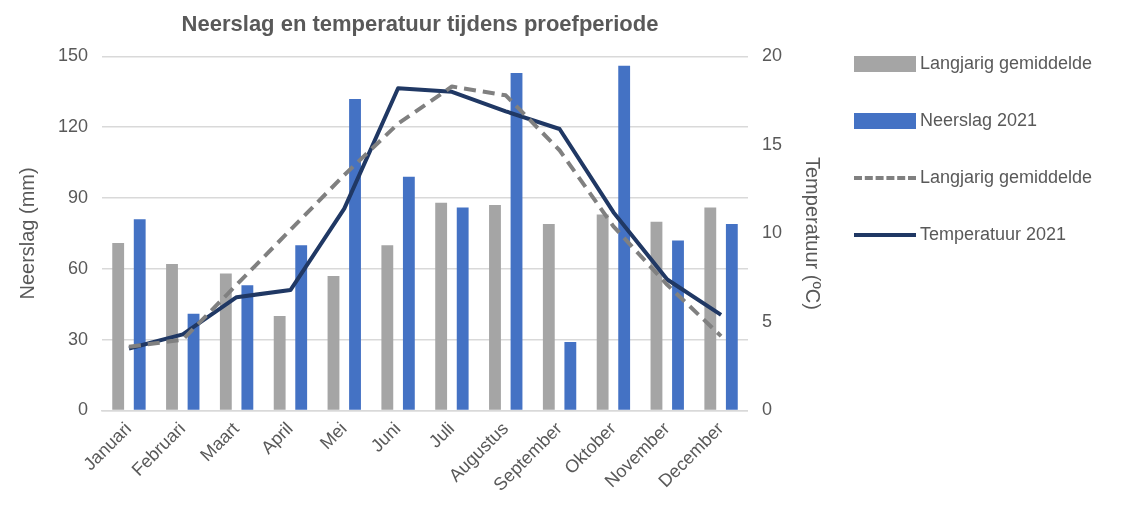  What do you see at coordinates (772, 232) in the screenshot?
I see `y2-tick-label: 10` at bounding box center [772, 232].